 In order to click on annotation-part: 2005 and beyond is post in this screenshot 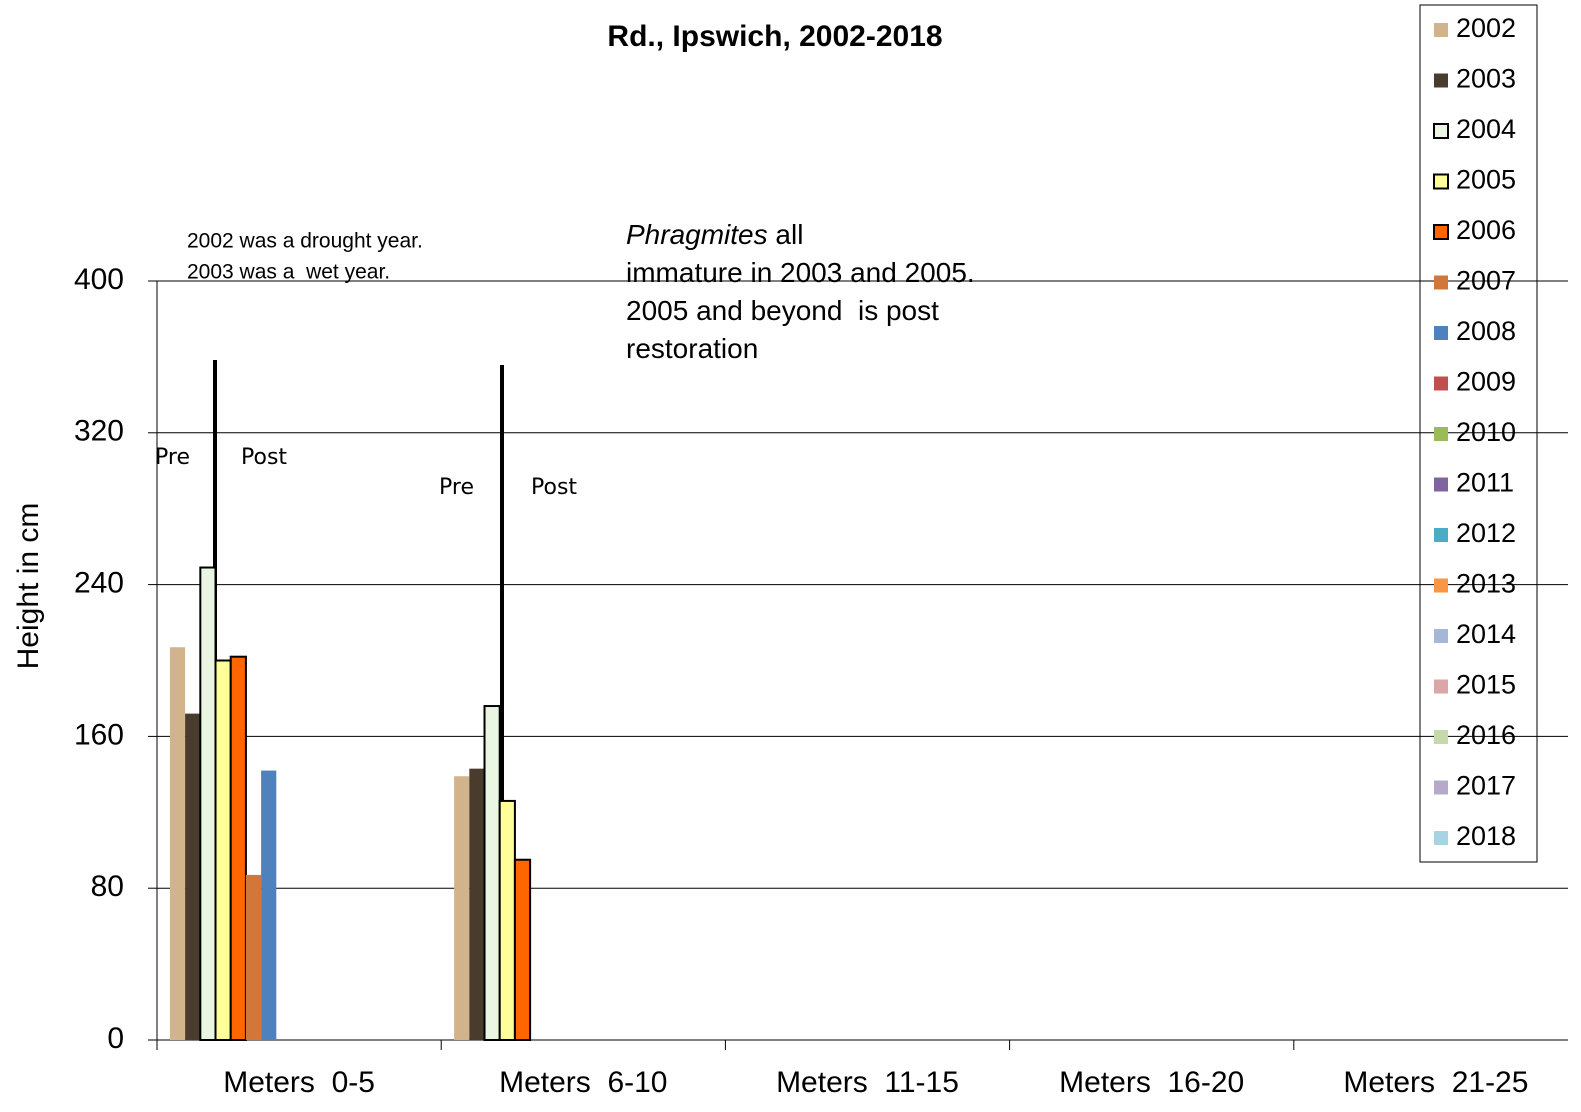, I will do `click(782, 310)`.